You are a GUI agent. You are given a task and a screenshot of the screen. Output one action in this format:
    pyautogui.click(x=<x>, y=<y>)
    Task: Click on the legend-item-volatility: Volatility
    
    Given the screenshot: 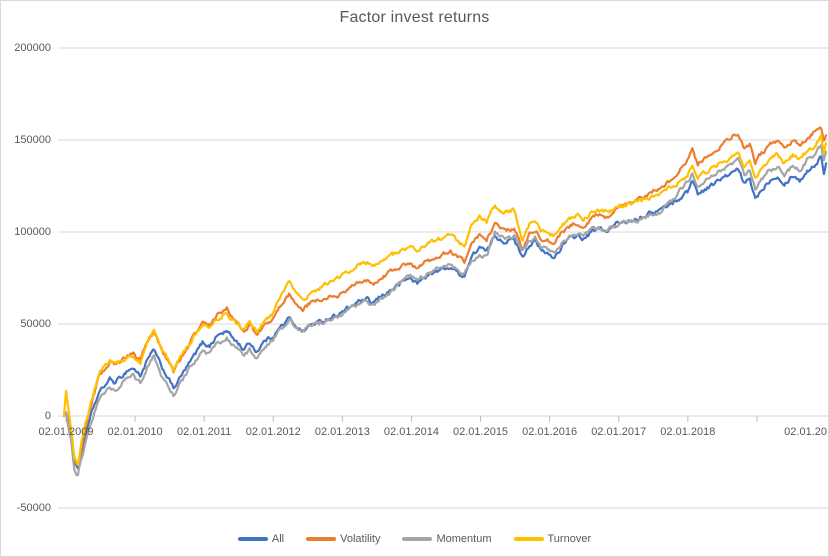 What is the action you would take?
    pyautogui.click(x=343, y=539)
    